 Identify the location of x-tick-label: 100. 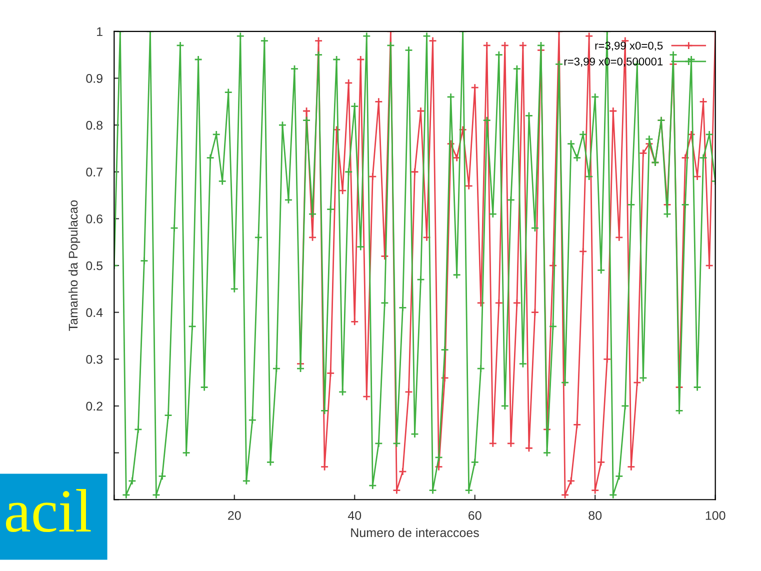
(716, 515).